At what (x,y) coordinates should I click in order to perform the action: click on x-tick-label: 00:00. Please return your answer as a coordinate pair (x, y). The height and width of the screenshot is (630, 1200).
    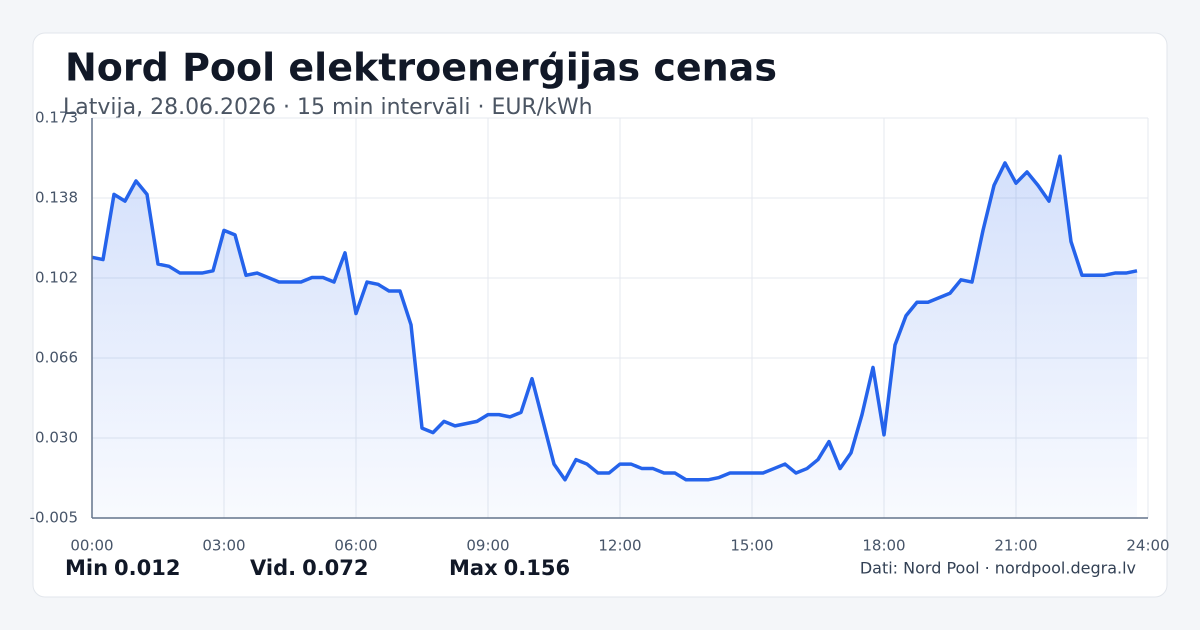
    Looking at the image, I should click on (91, 546).